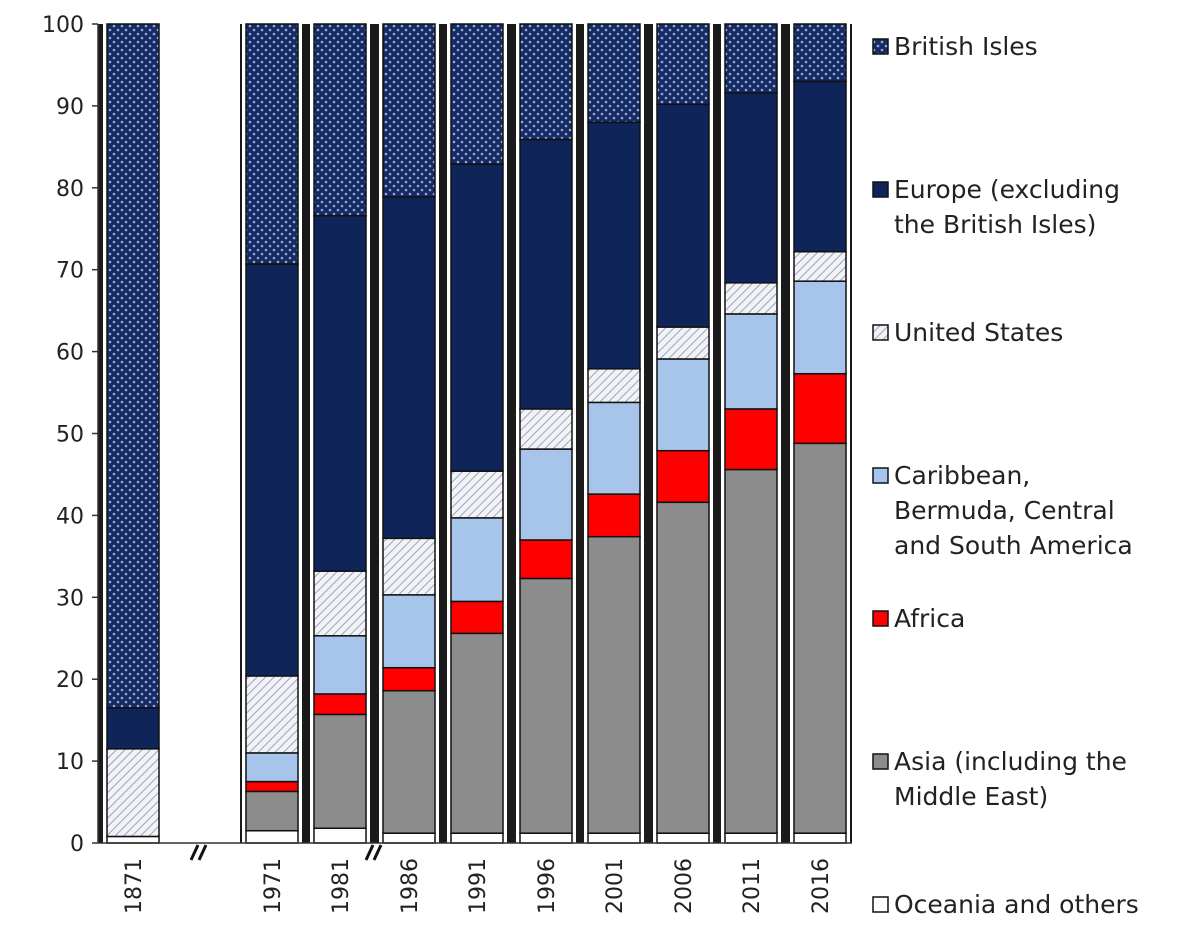 The width and height of the screenshot is (1203, 934). What do you see at coordinates (1007, 207) in the screenshot?
I see `legend-label: Europe (excluding the British Isles)` at bounding box center [1007, 207].